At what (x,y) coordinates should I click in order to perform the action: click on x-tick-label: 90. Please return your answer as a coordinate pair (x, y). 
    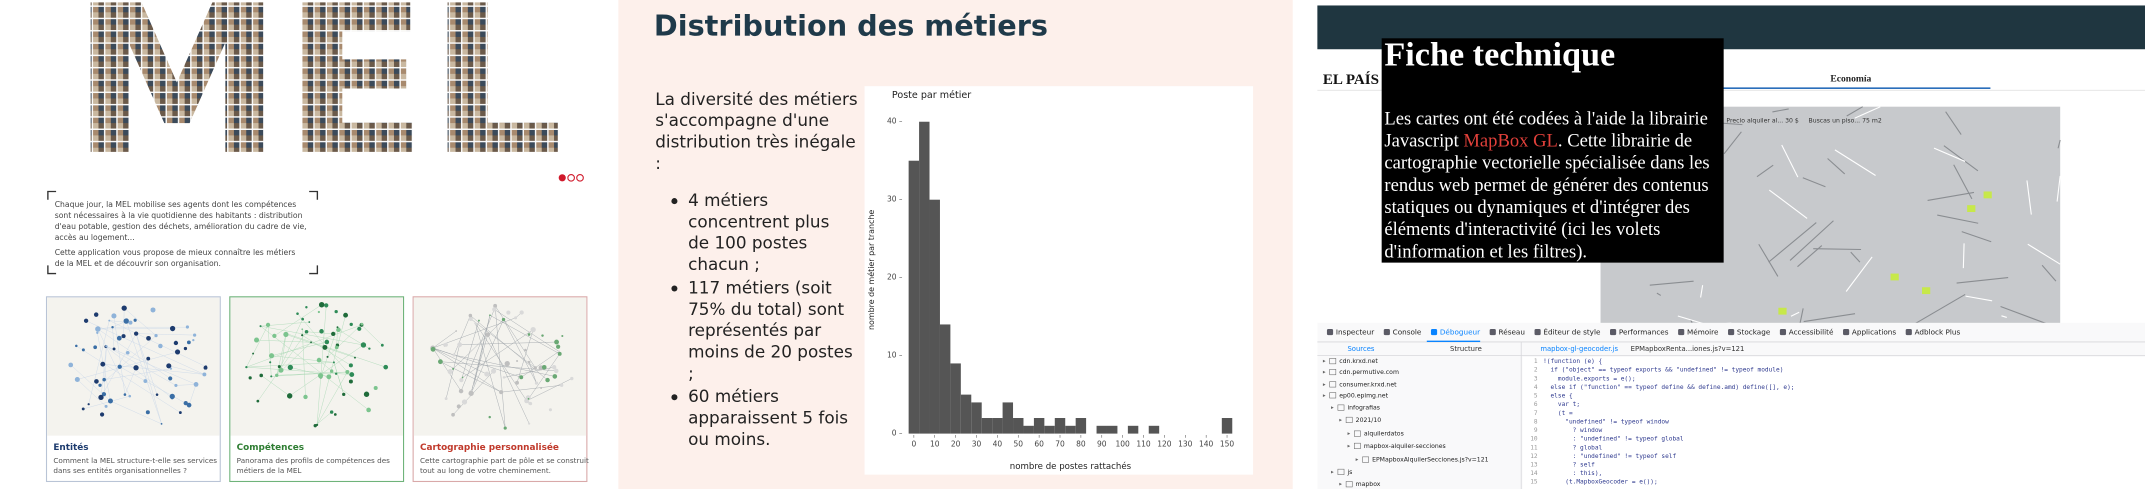
    Looking at the image, I should click on (1102, 444).